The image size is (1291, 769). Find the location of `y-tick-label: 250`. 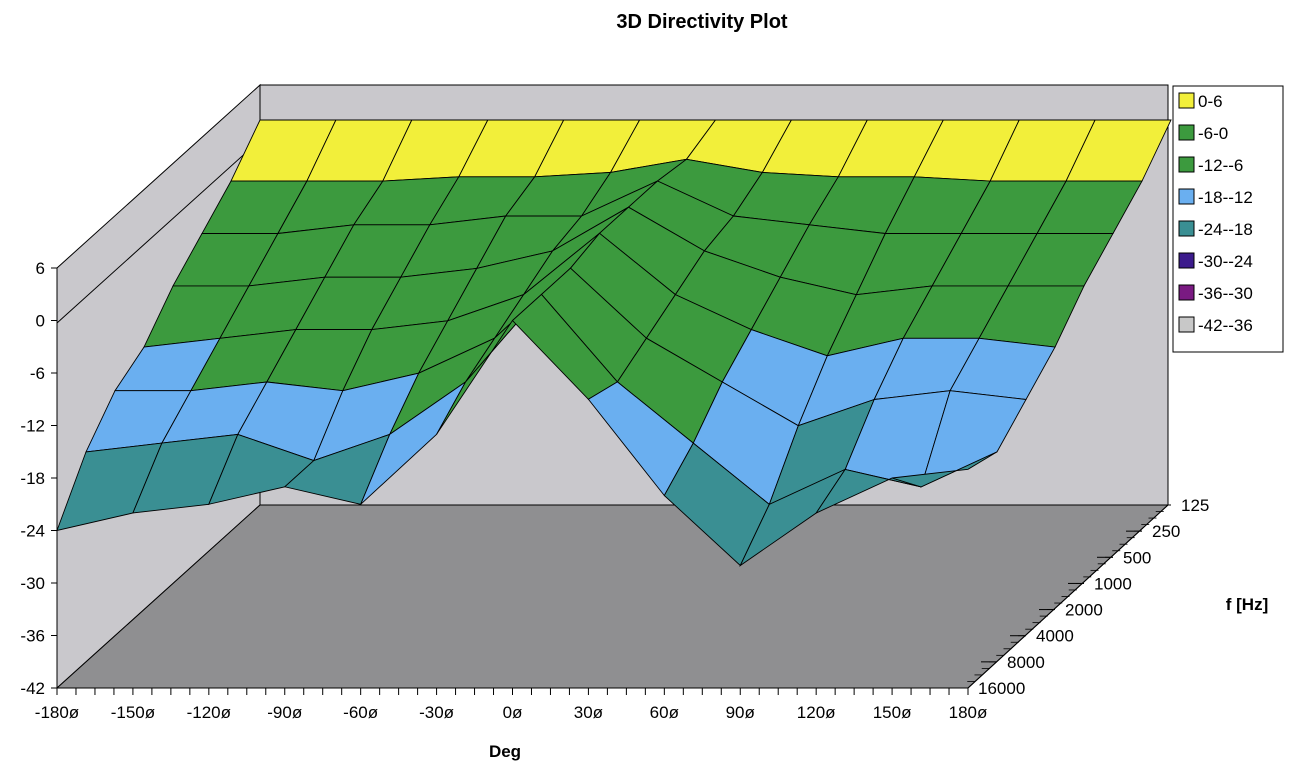

y-tick-label: 250 is located at coordinates (1166, 531).